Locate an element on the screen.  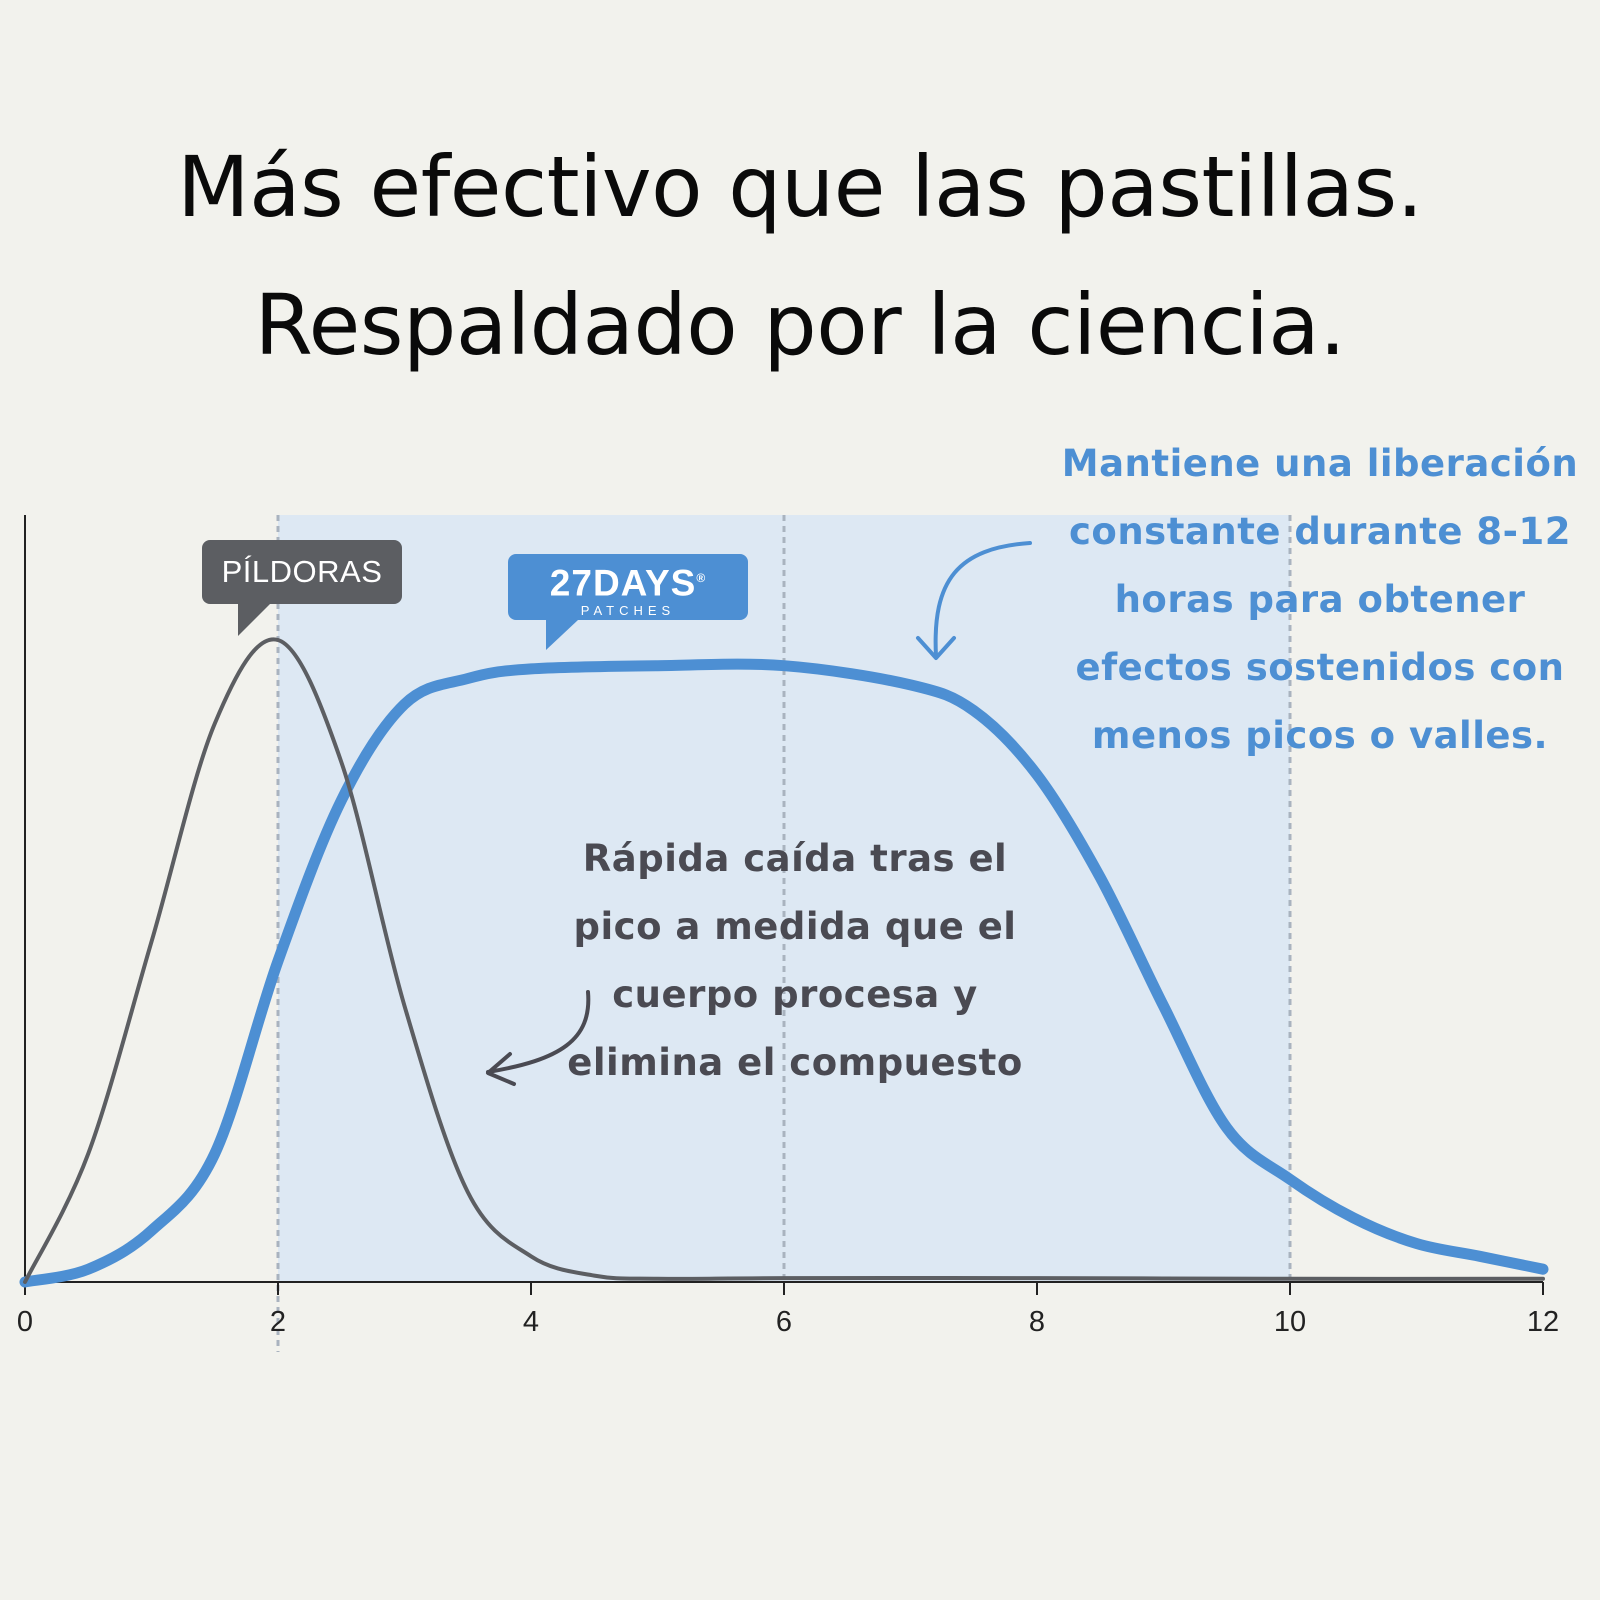
x-ticks: 0 2 4 6 8 10 12 is located at coordinates (788, 1310).